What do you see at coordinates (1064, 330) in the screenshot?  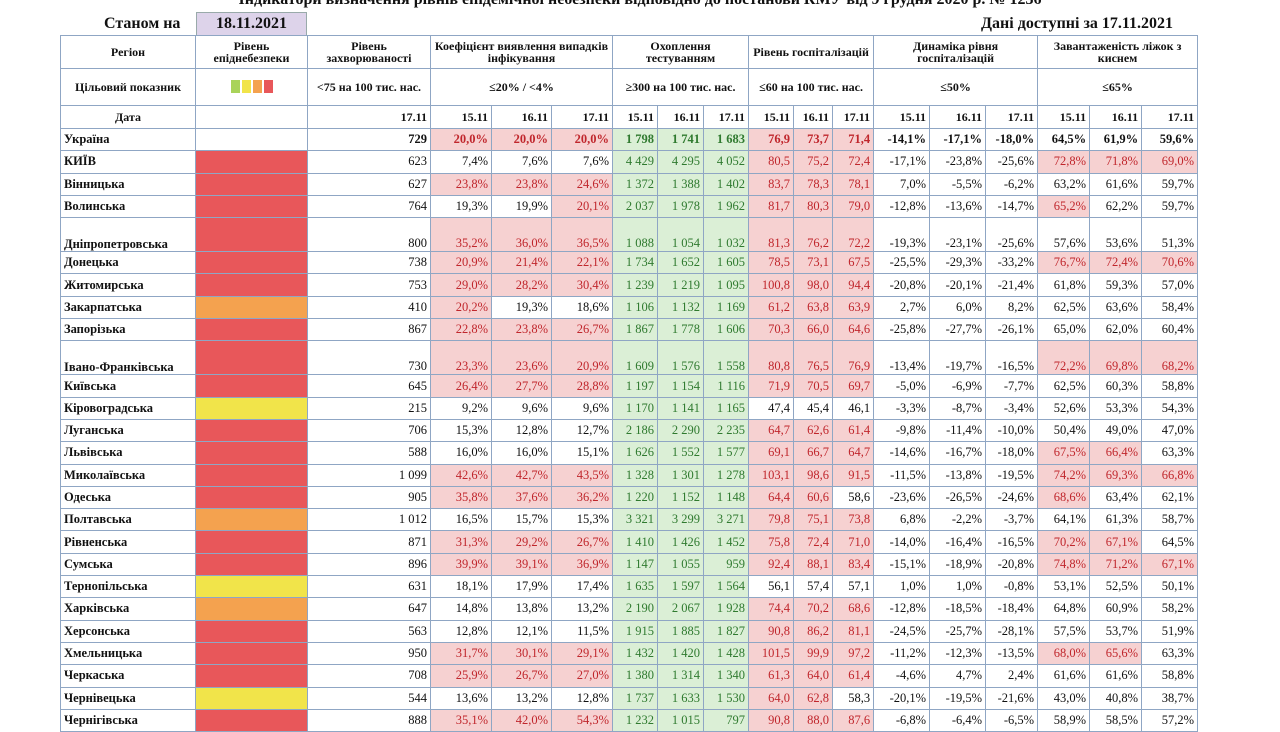 I see `oxygen-bed-load: 65,0%` at bounding box center [1064, 330].